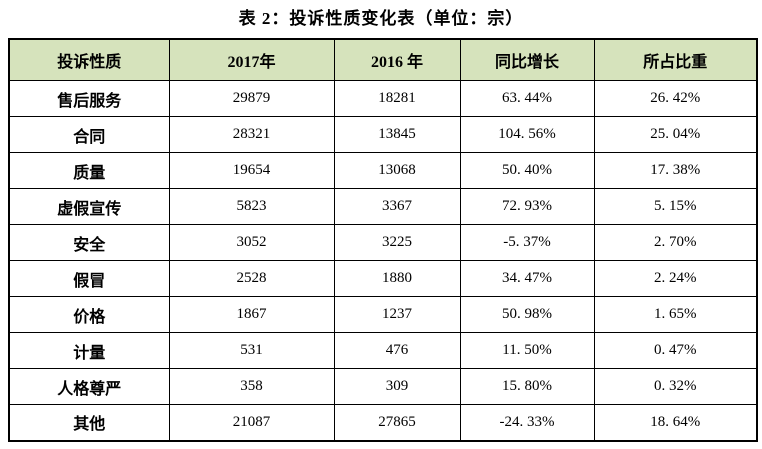 The width and height of the screenshot is (762, 449). What do you see at coordinates (397, 350) in the screenshot?
I see `cell-2016: 476` at bounding box center [397, 350].